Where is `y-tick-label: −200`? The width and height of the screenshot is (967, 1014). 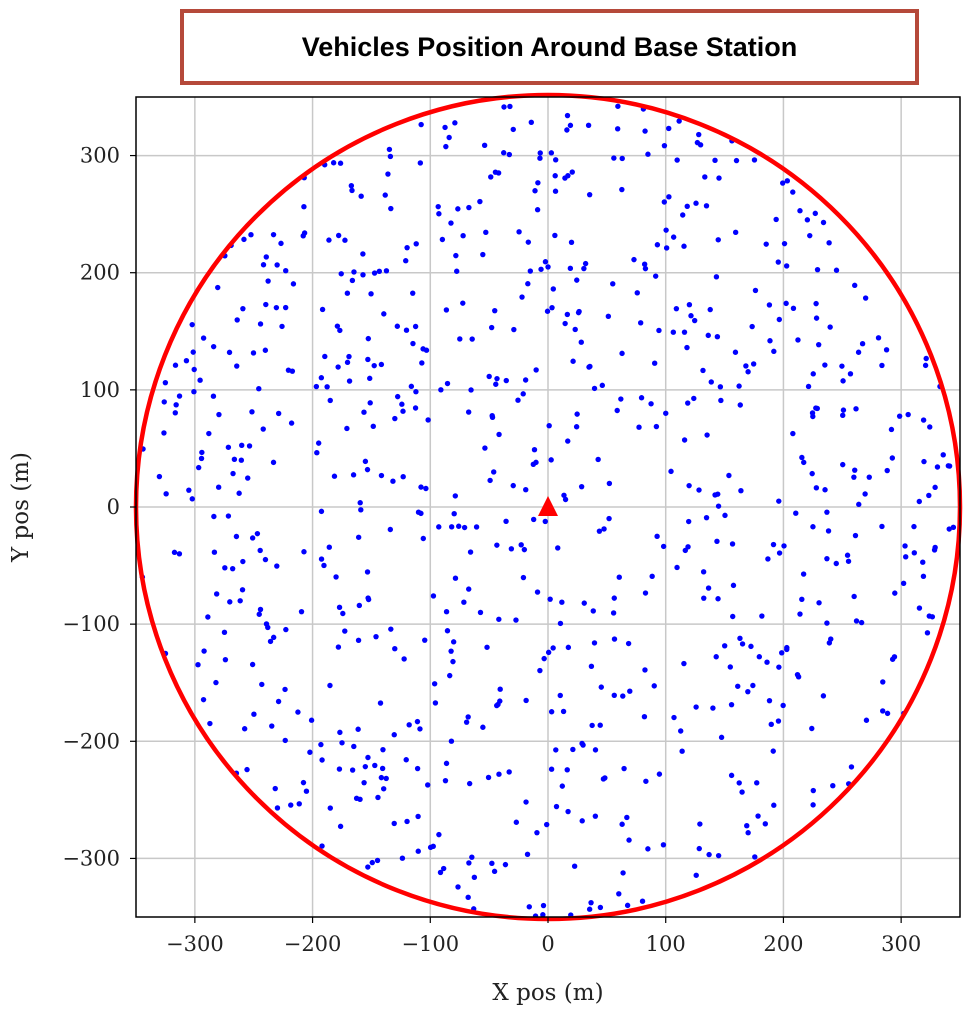 y-tick-label: −200 is located at coordinates (91, 741).